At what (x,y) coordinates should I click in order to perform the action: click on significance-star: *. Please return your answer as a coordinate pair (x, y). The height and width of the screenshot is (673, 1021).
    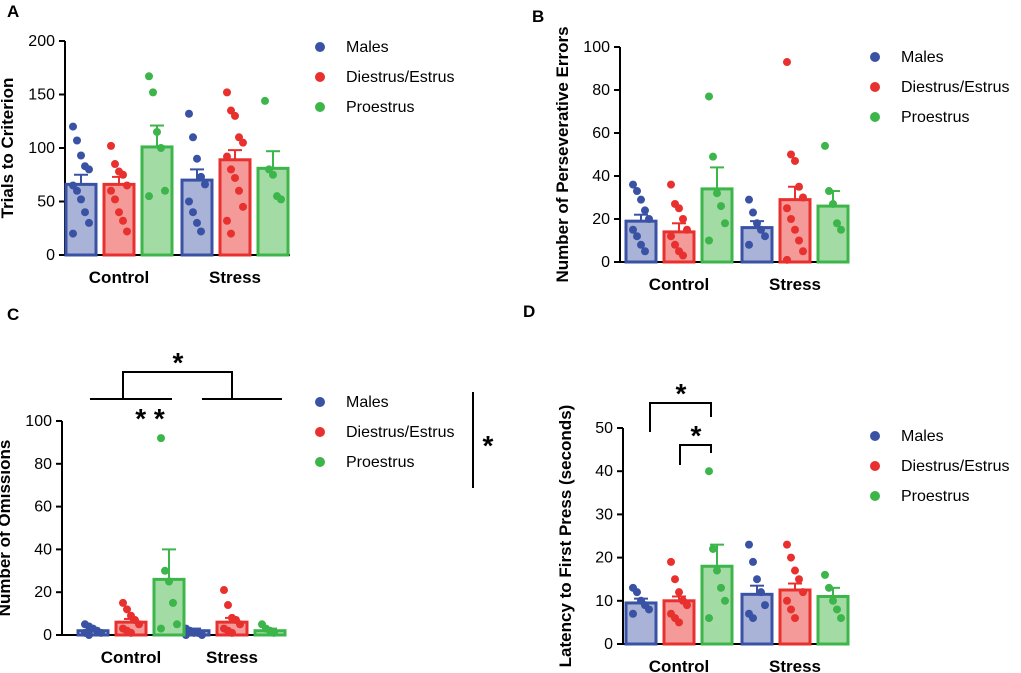
    Looking at the image, I should click on (681, 393).